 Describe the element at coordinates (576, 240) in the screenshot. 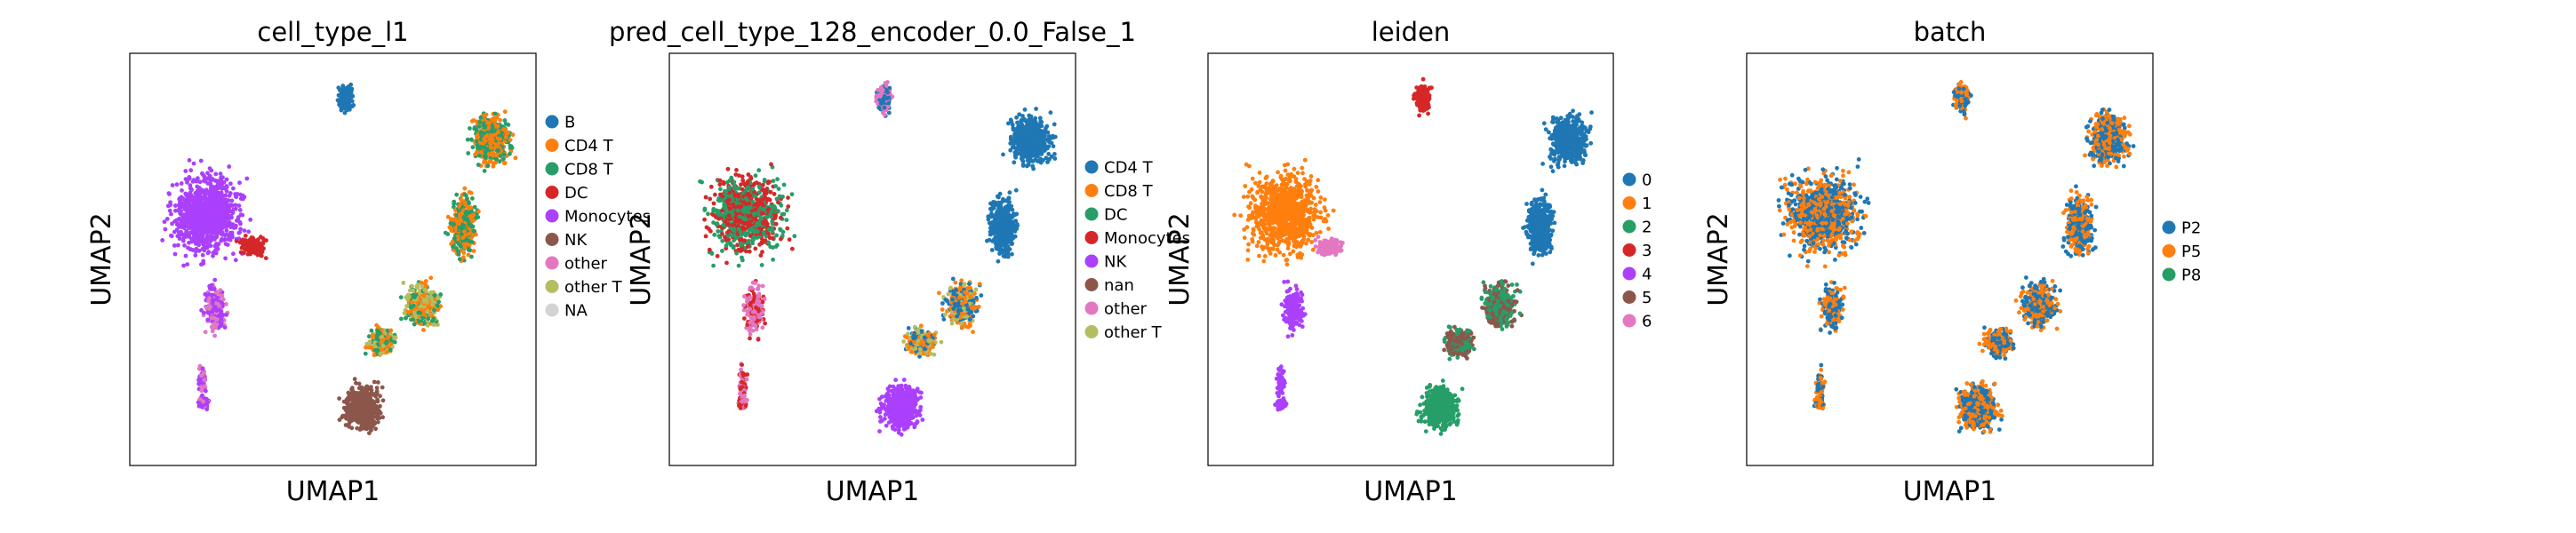

I see `legend-label: NK` at that location.